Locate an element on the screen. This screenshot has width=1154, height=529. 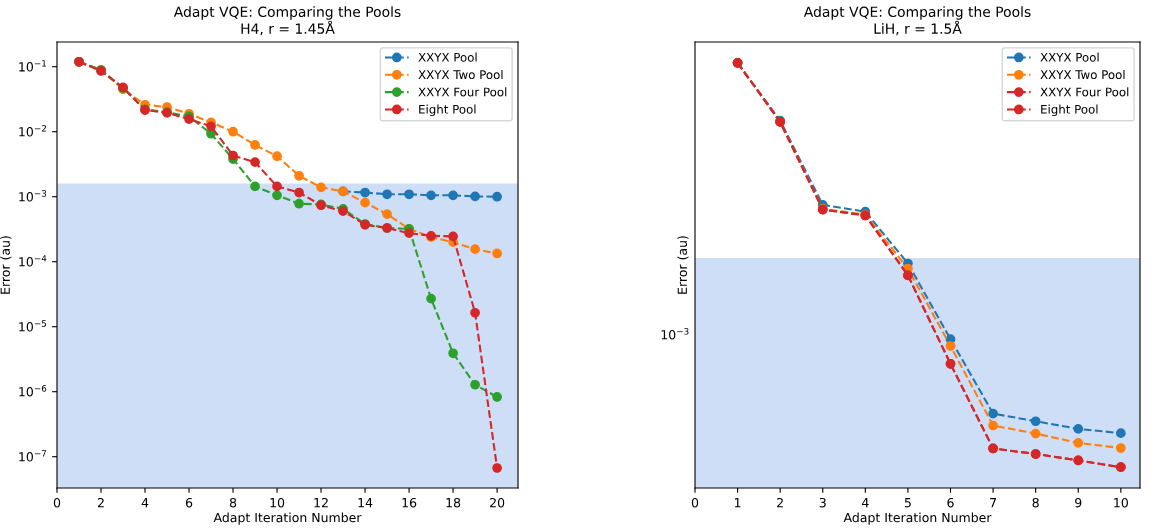
chart-title: Adapt VQE: Comparing the Pools LiH, r = 1.5Å is located at coordinates (917, 21).